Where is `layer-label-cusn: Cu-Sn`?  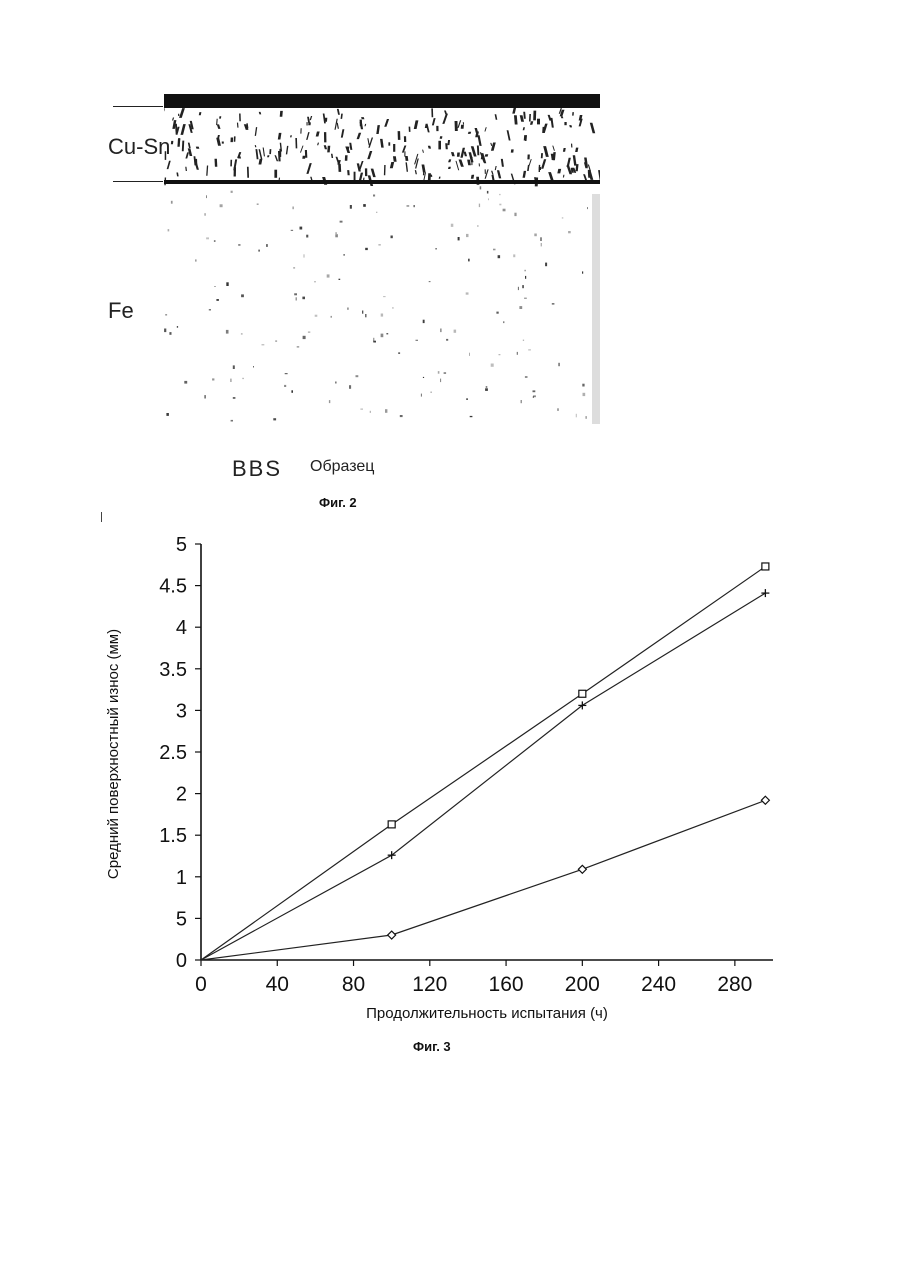
layer-label-cusn: Cu-Sn is located at coordinates (139, 147).